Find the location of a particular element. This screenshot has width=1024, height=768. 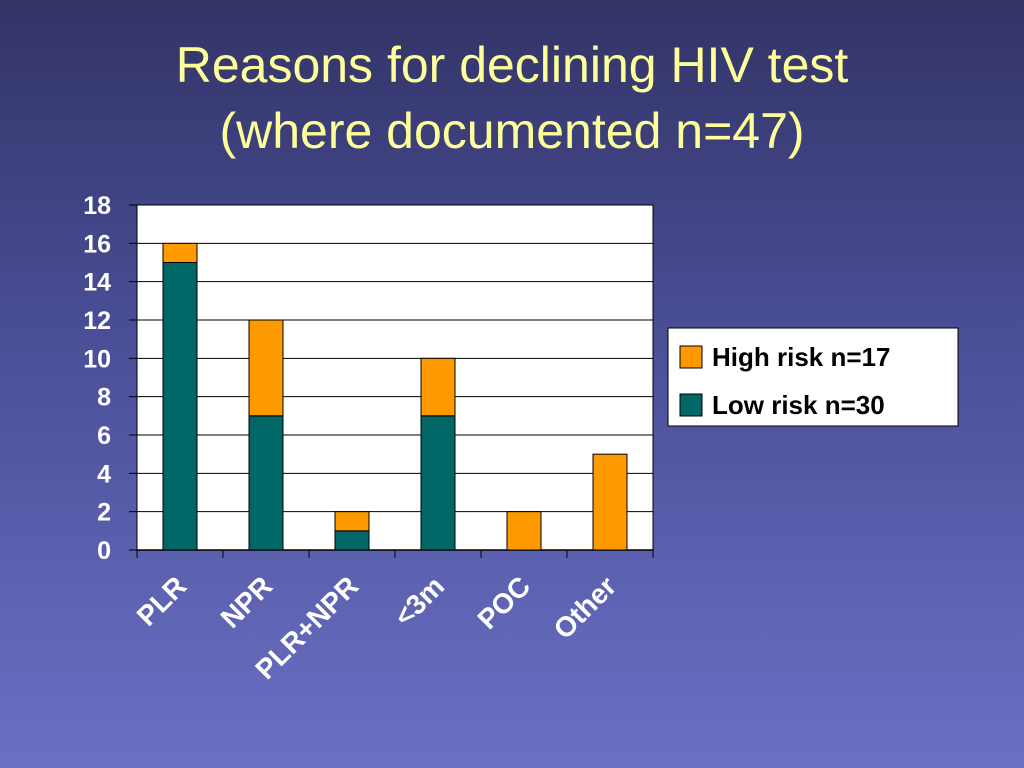

slide-title-line-2: (where documented n=47) is located at coordinates (512, 131).